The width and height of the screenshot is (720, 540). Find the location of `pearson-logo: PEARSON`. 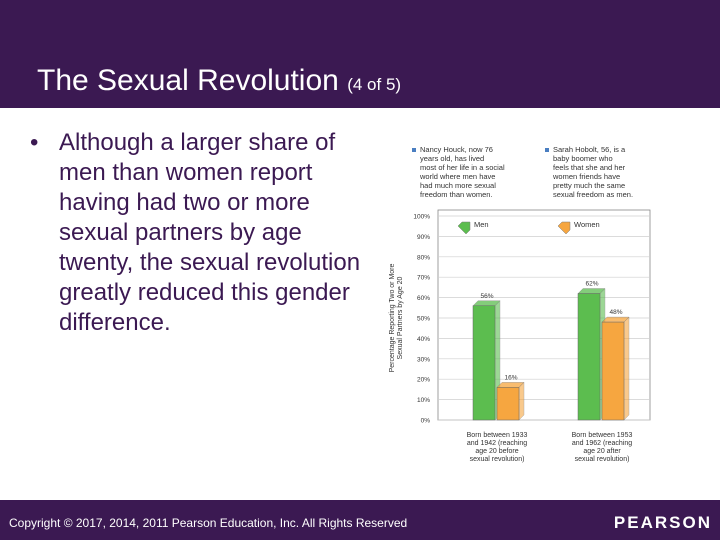

pearson-logo: PEARSON is located at coordinates (662, 522).